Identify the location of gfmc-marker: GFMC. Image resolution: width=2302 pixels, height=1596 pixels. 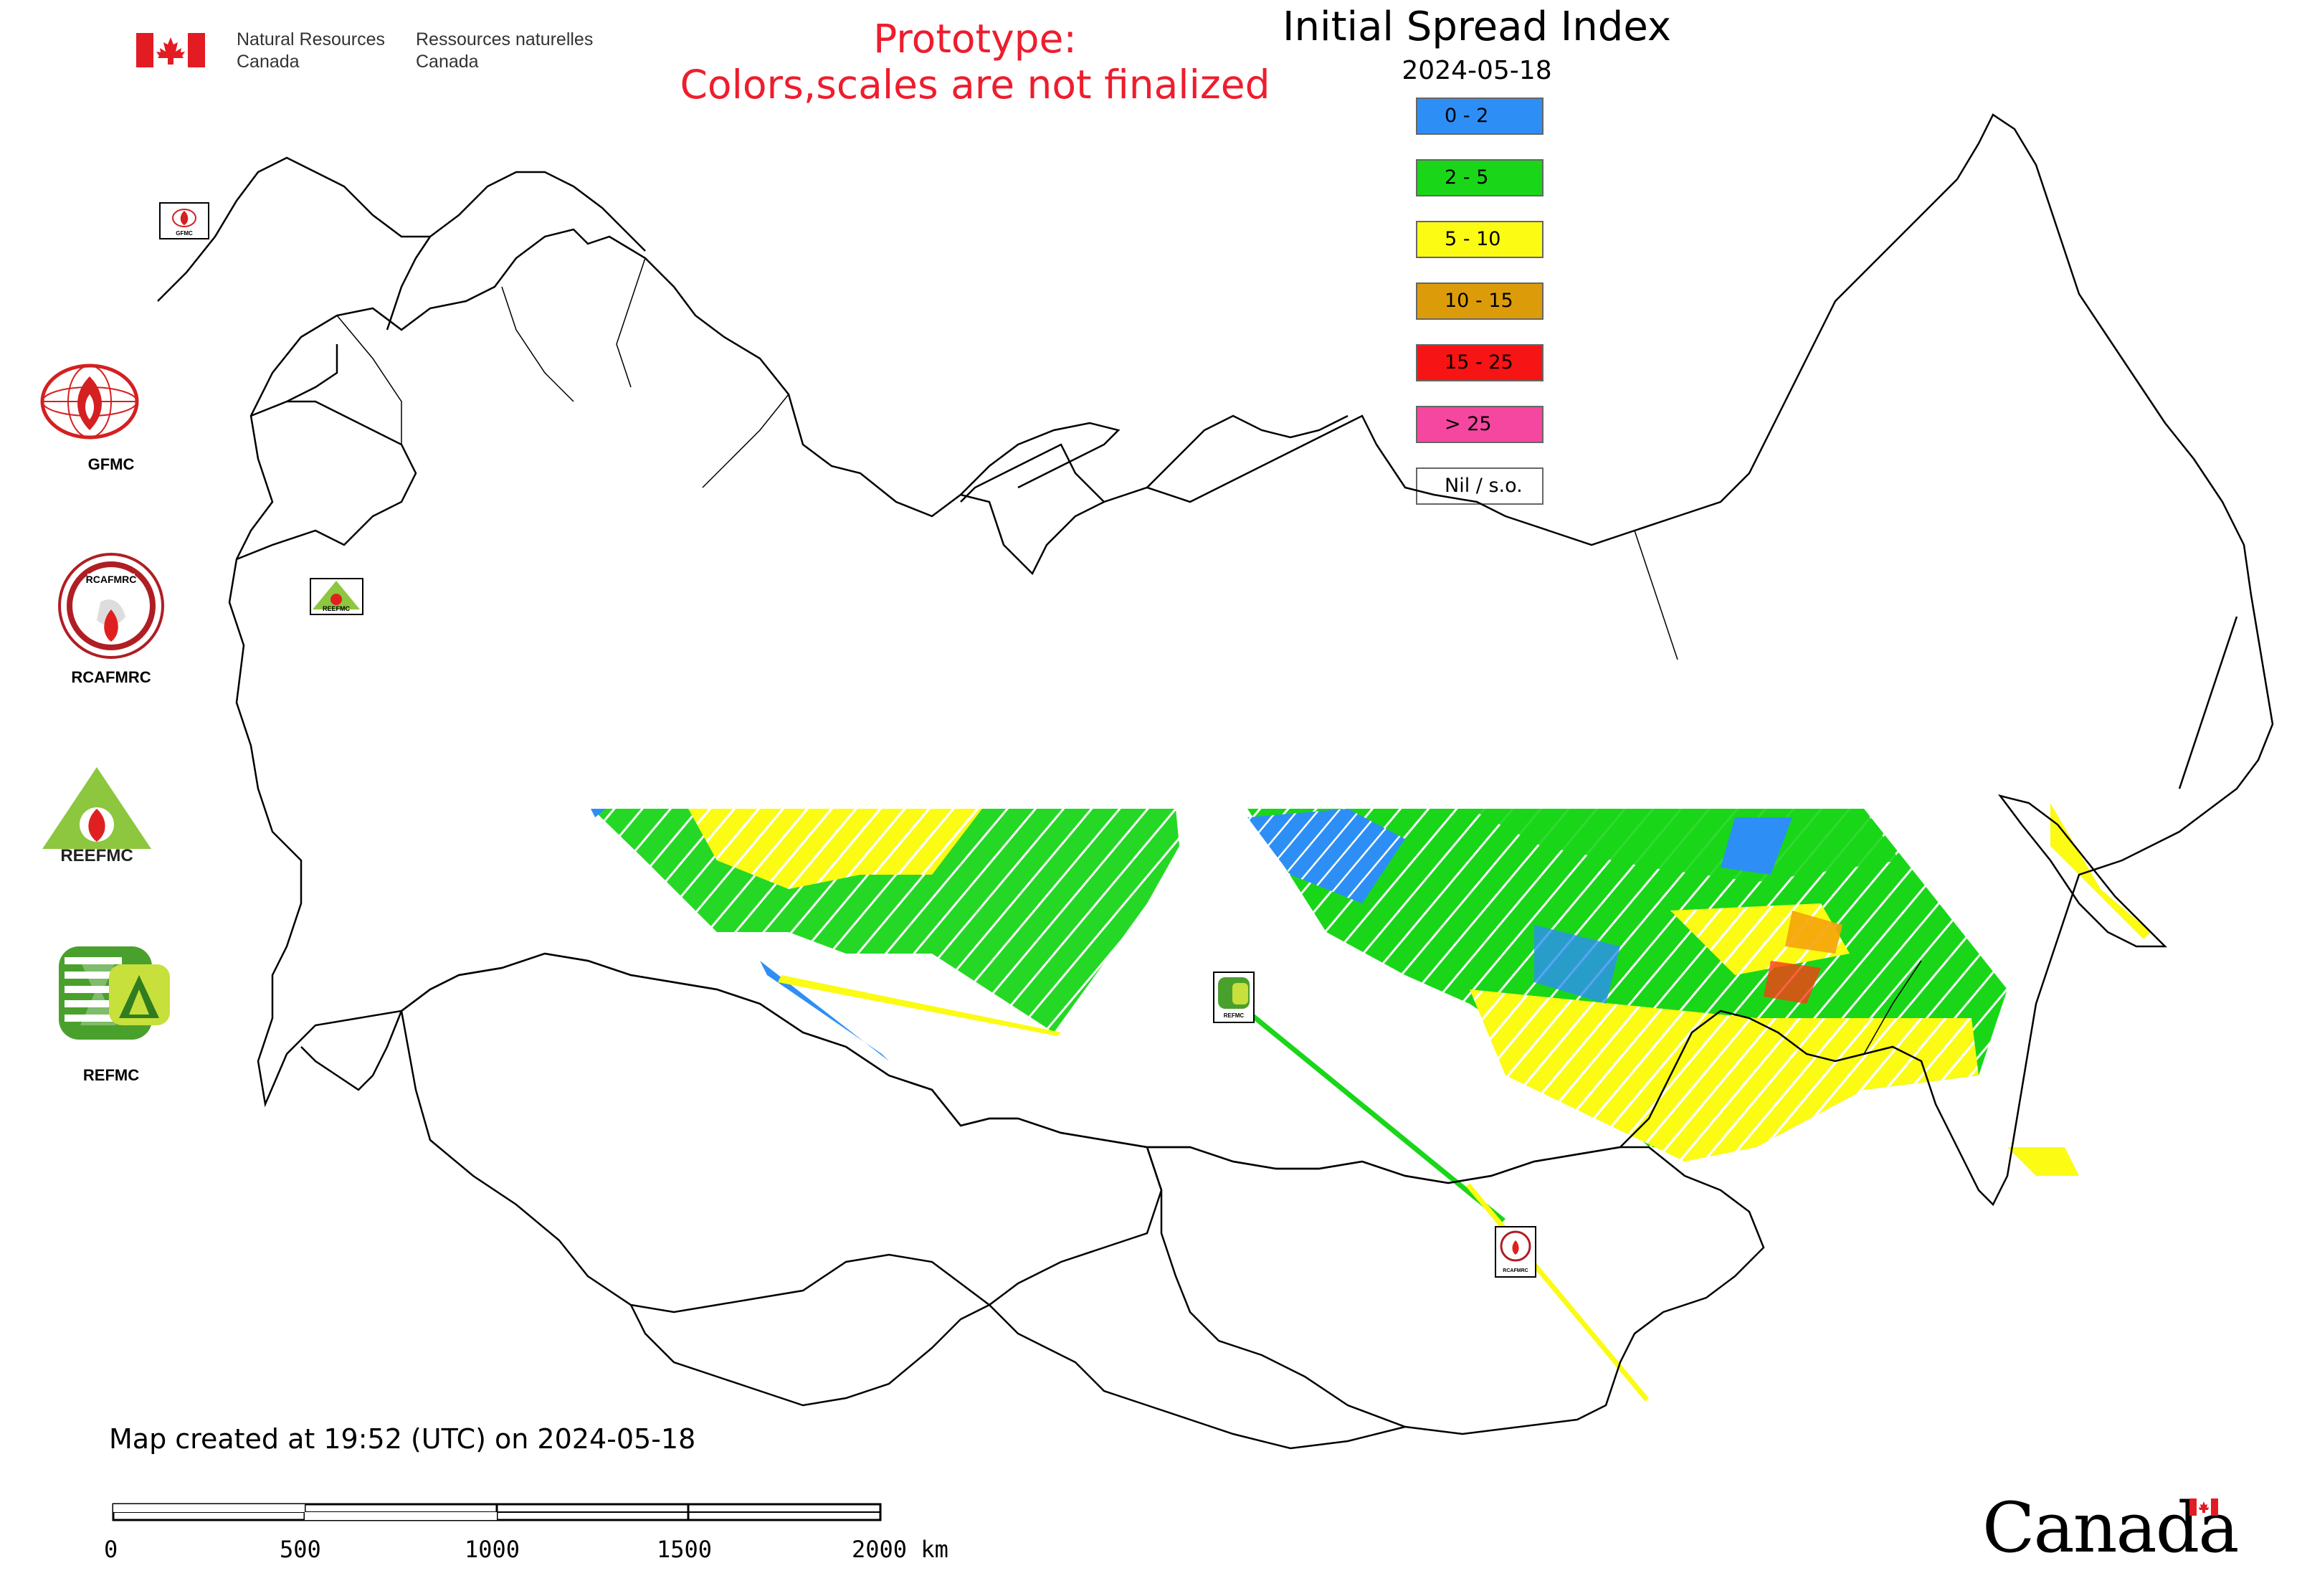
(184, 220).